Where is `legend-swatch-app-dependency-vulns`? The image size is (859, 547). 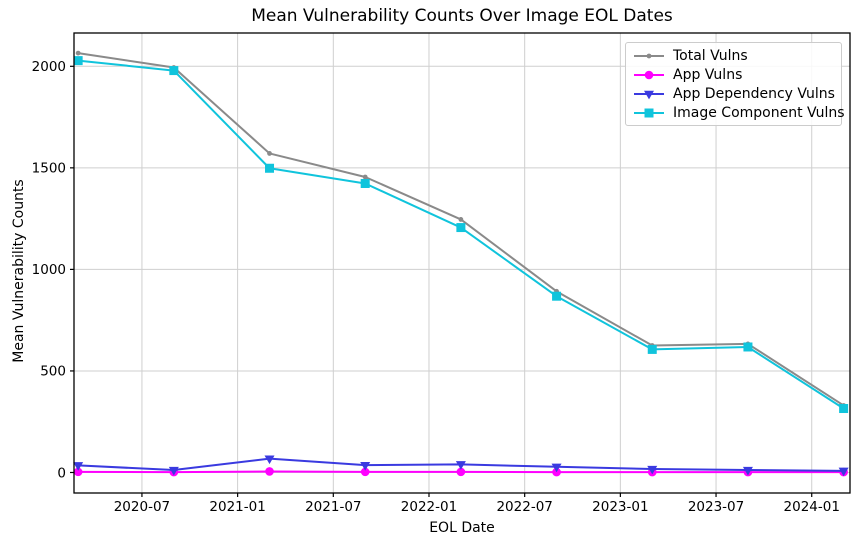 legend-swatch-app-dependency-vulns is located at coordinates (649, 94).